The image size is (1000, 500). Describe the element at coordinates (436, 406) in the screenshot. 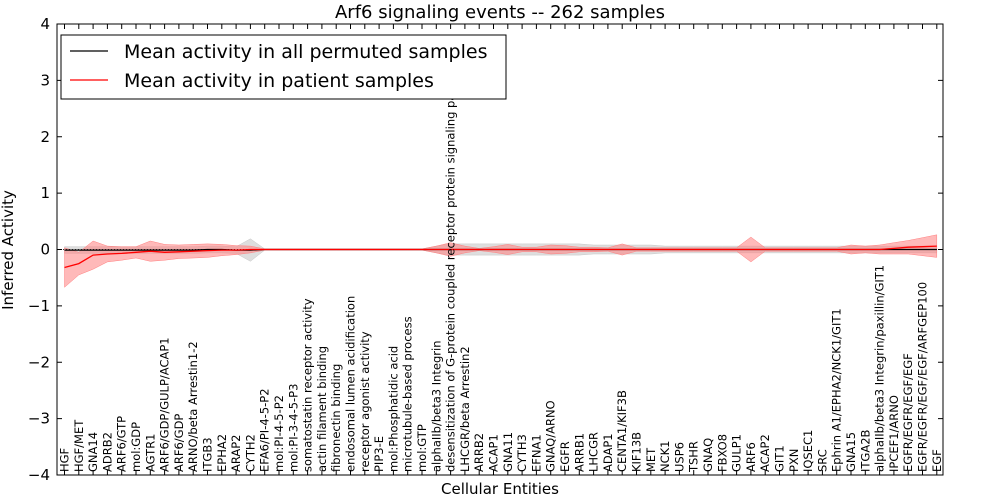

I see `x-tick-label: alphaIIb/beta3 Integrin` at that location.